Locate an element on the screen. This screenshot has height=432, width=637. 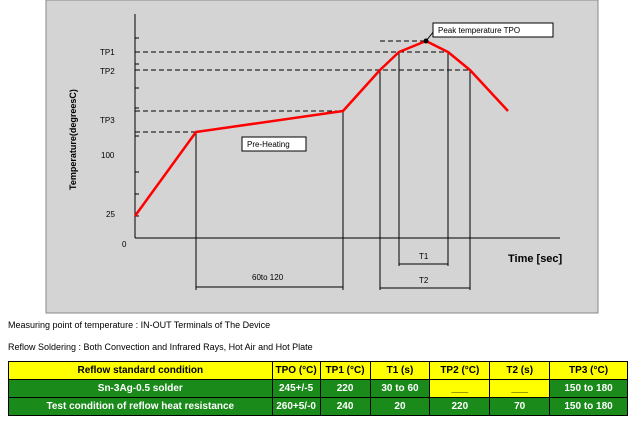
peak-callout-box is located at coordinates (493, 30).